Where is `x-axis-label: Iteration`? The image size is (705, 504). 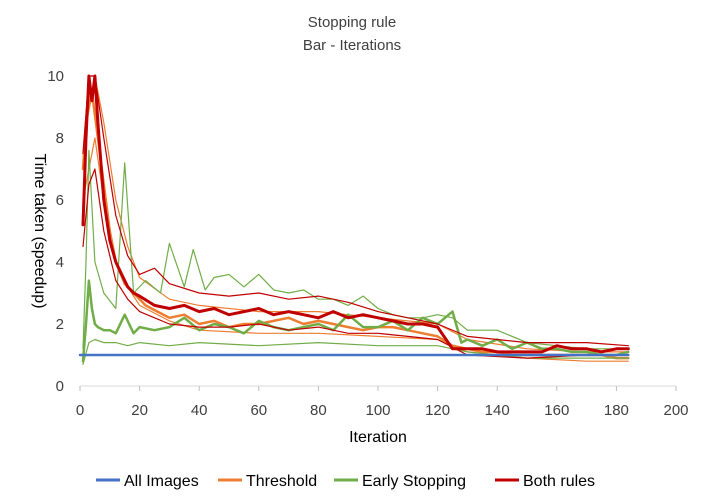 x-axis-label: Iteration is located at coordinates (378, 437).